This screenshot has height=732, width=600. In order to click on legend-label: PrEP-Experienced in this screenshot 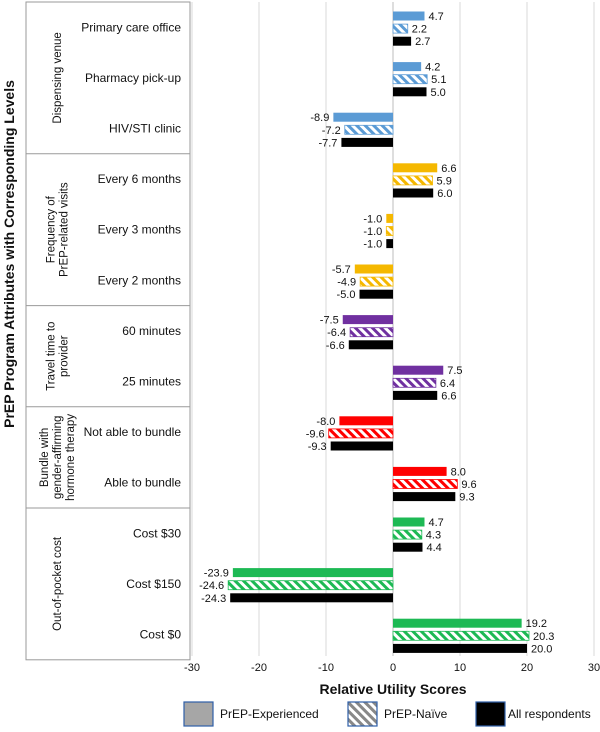, I will do `click(269, 714)`.